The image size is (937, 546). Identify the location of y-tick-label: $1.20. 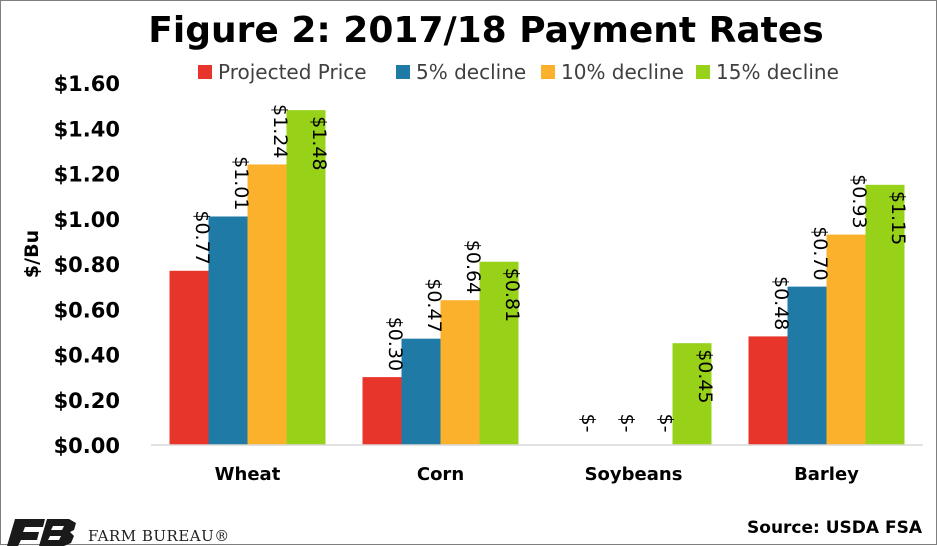
(87, 175).